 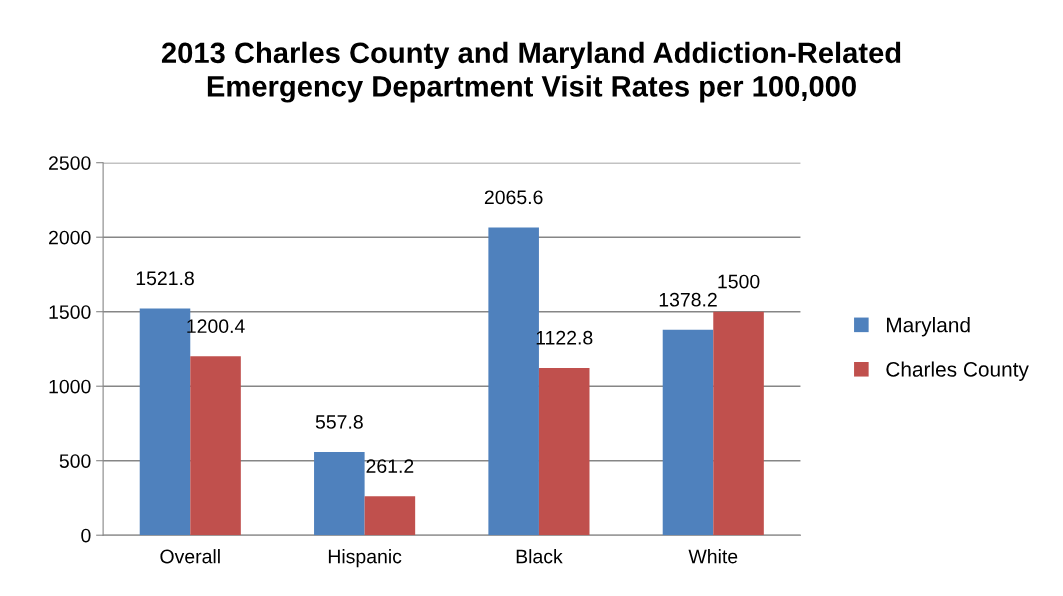 What do you see at coordinates (688, 299) in the screenshot?
I see `data-label: 1378.2` at bounding box center [688, 299].